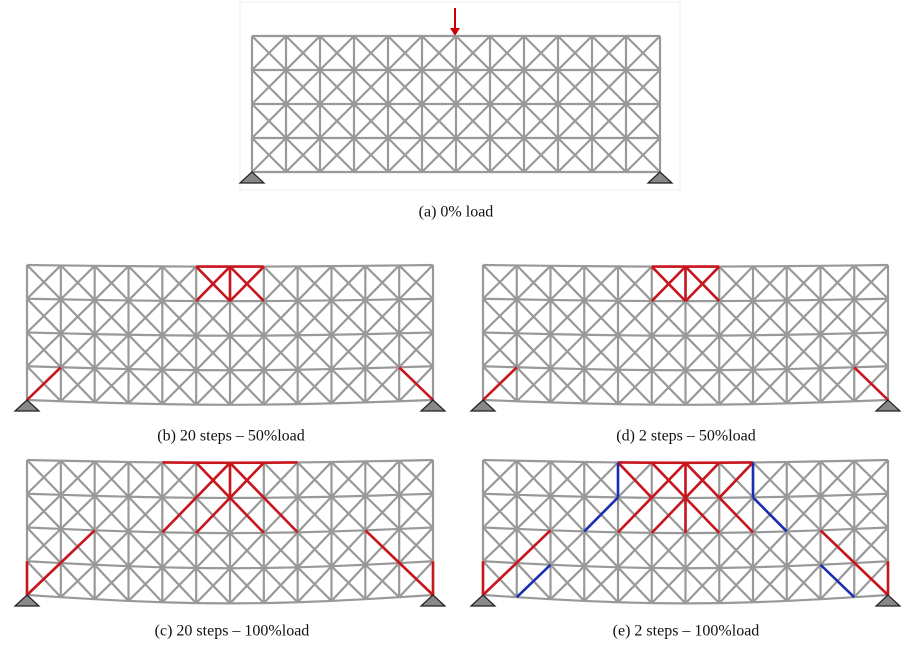 The image size is (913, 660). What do you see at coordinates (456, 212) in the screenshot?
I see `caption: (a) 0% load` at bounding box center [456, 212].